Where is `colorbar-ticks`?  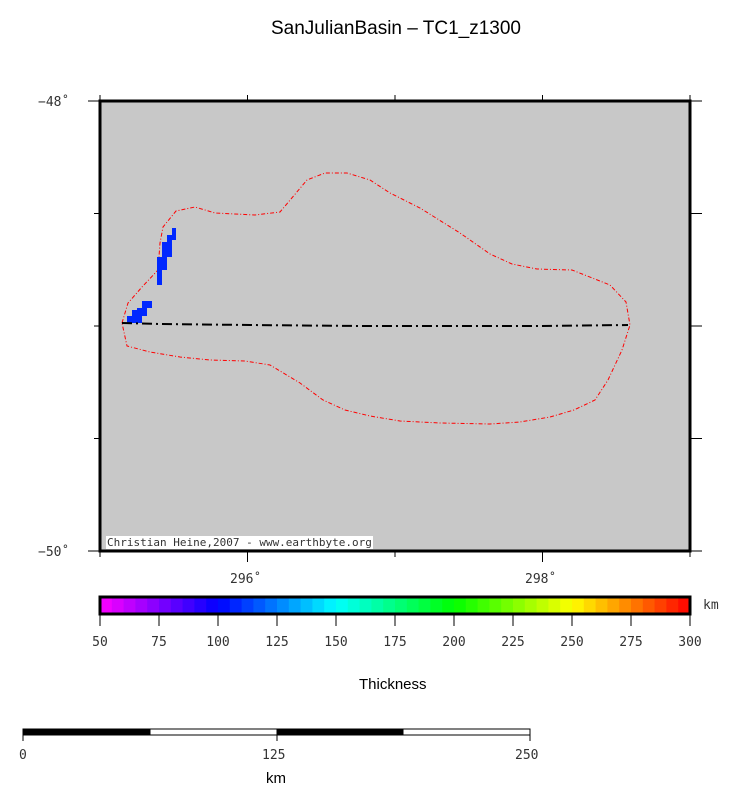
colorbar-ticks is located at coordinates (395, 620).